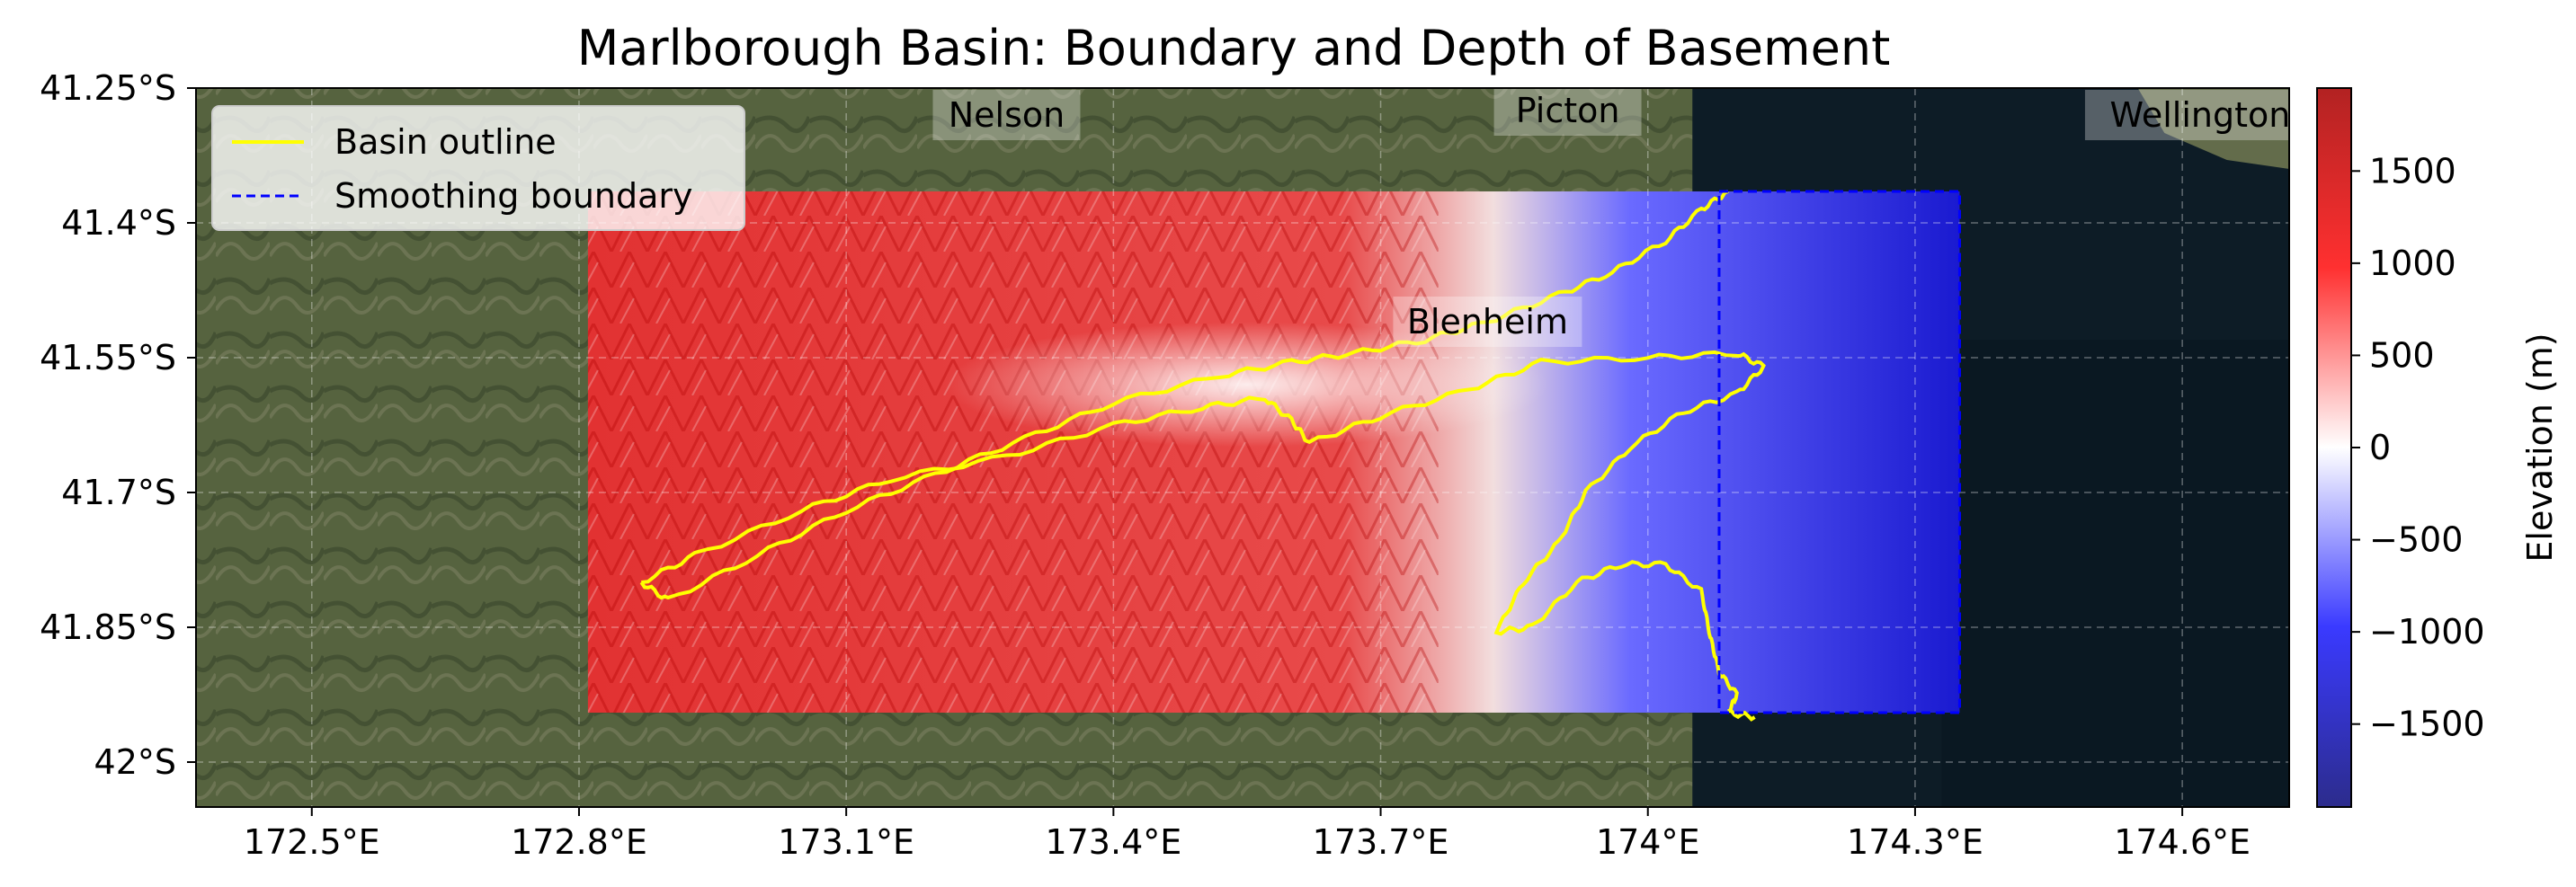 The width and height of the screenshot is (2576, 887). What do you see at coordinates (118, 223) in the screenshot?
I see `y-tick-label: 41.4°S` at bounding box center [118, 223].